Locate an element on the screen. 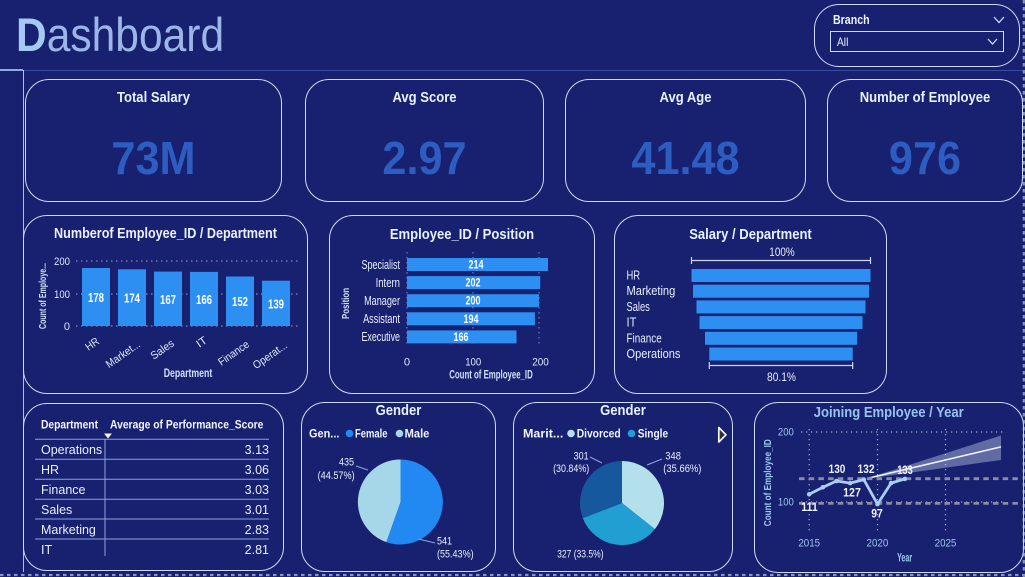  svg-text: 132 is located at coordinates (865, 470).